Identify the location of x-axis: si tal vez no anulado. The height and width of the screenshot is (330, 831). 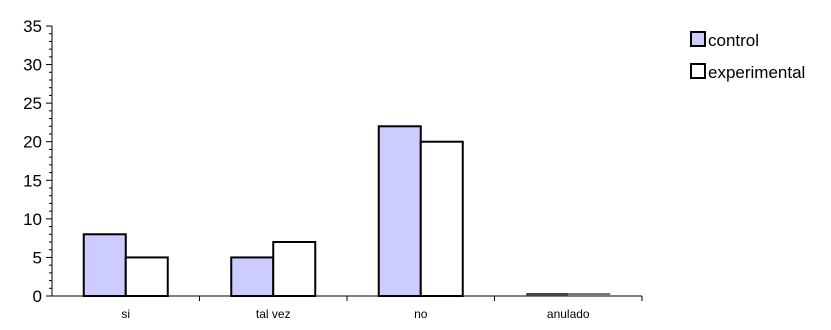
(382, 308).